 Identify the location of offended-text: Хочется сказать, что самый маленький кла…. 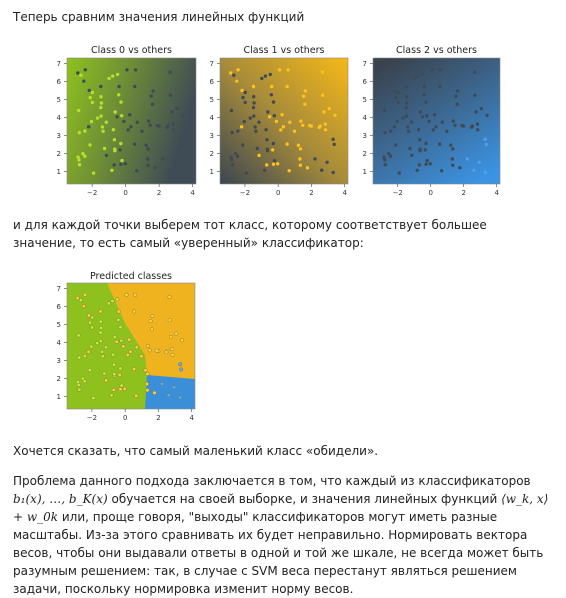
(196, 451).